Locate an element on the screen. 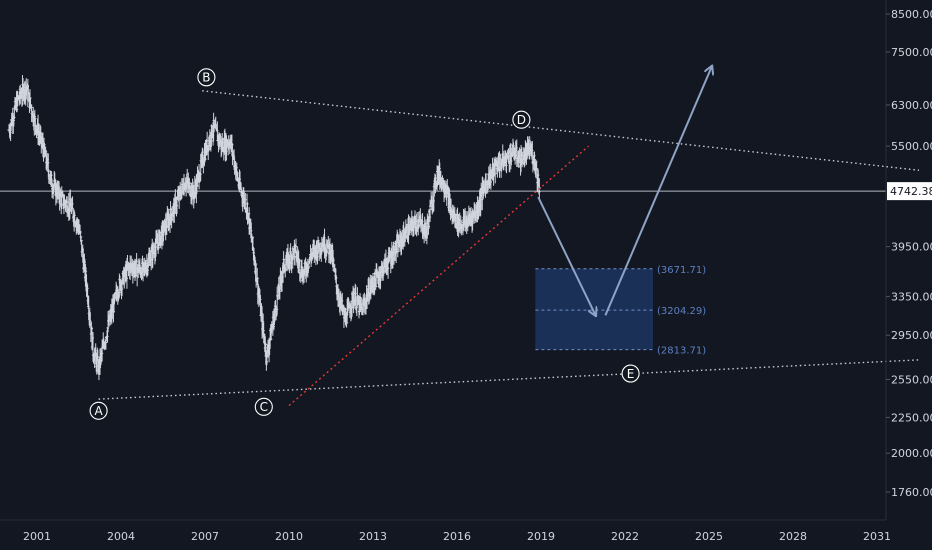 This screenshot has width=932, height=550. projection-zone-layer: (3671.71) (3204.29) (2813.71) is located at coordinates (620, 311).